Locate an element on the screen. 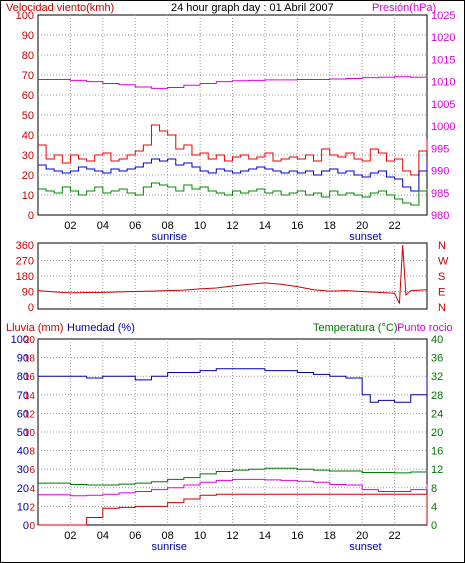  humidity-tick-label: 0 is located at coordinates (26, 526).